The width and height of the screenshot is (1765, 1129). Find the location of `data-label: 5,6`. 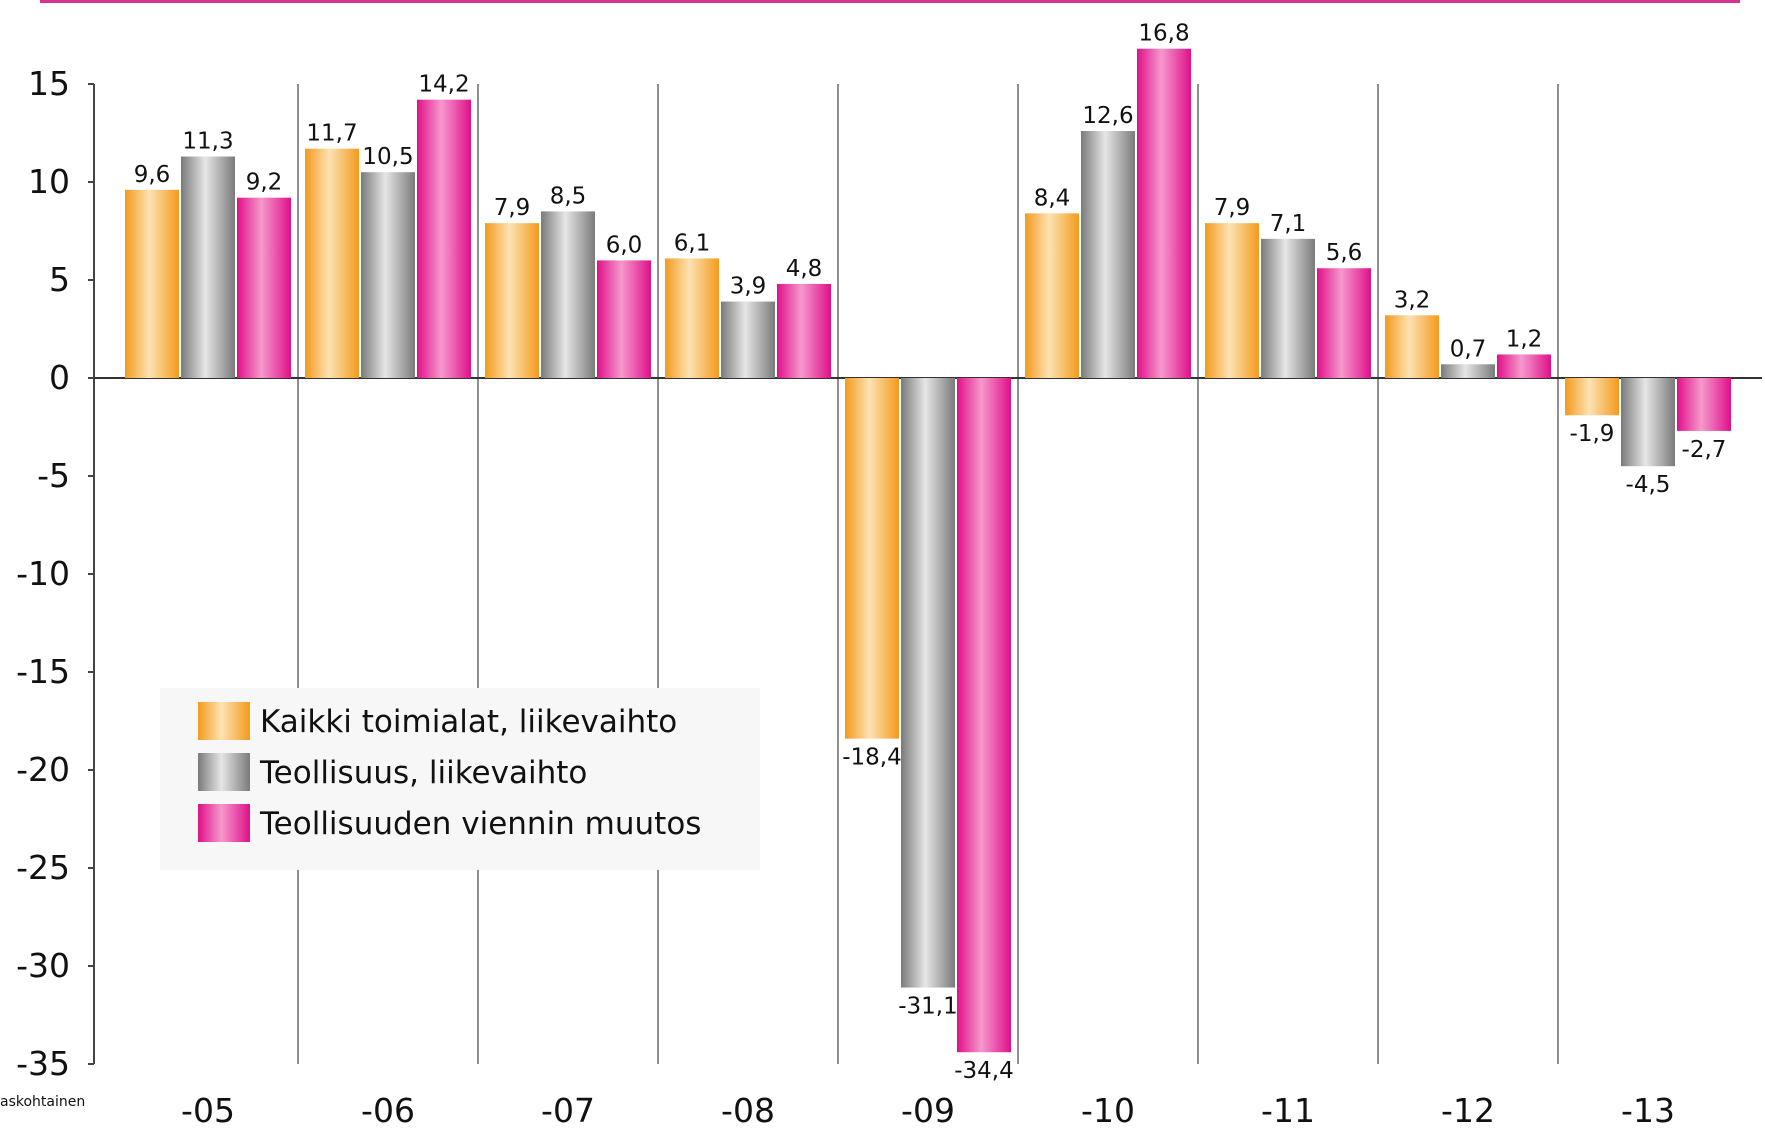

data-label: 5,6 is located at coordinates (1344, 253).